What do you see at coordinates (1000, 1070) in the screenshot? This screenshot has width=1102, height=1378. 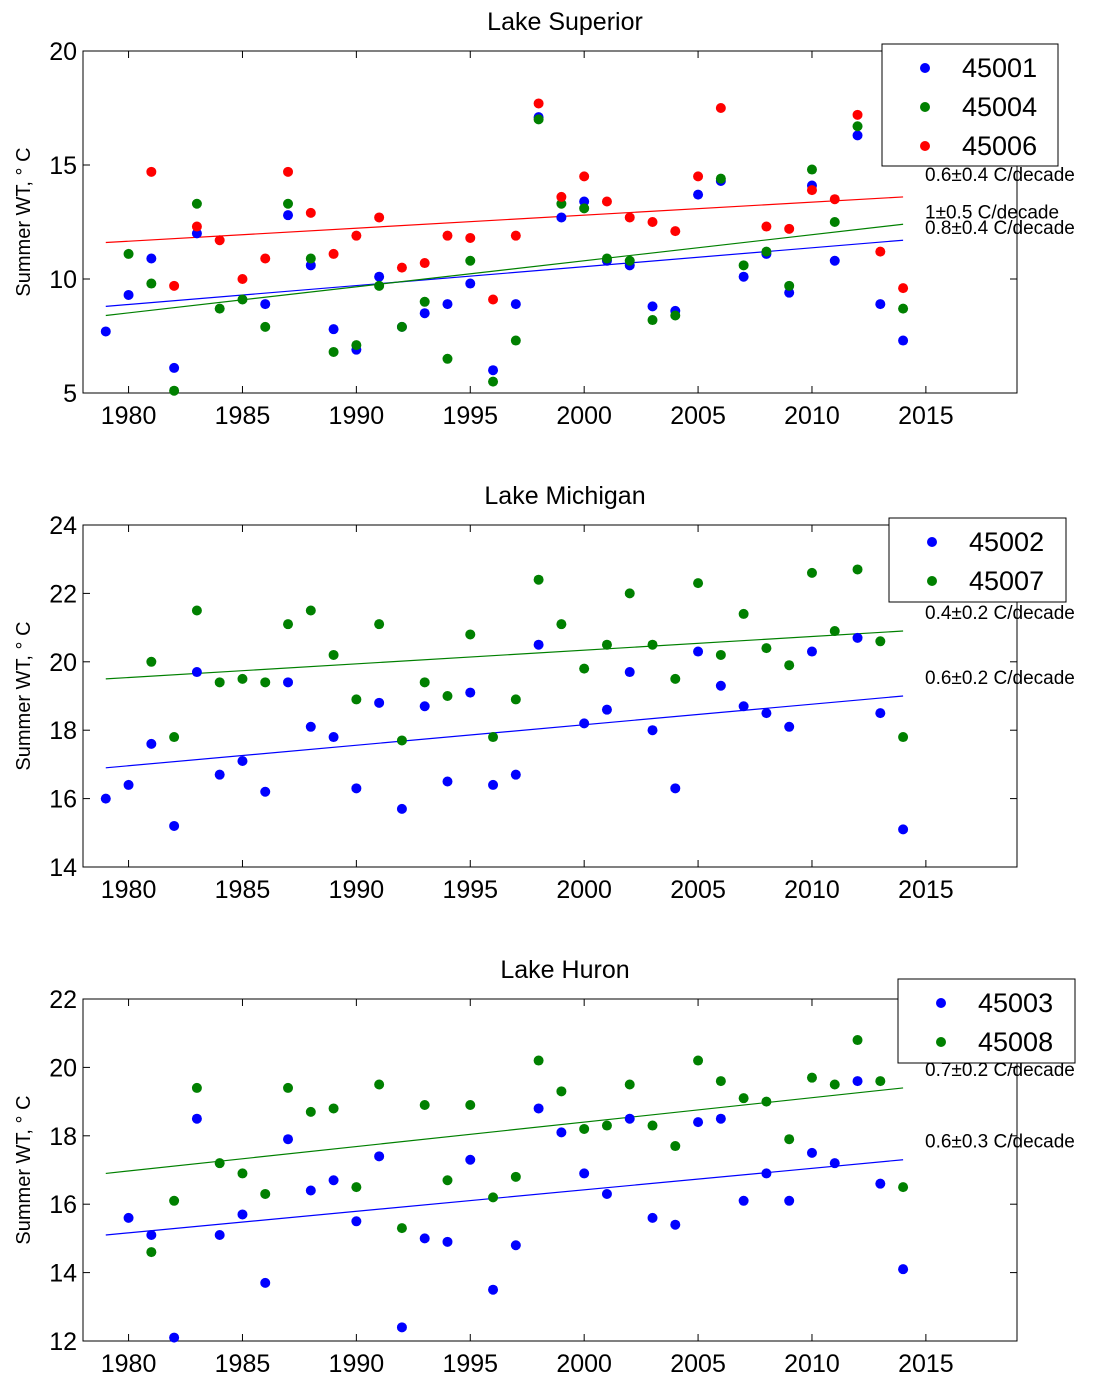 I see `trend-annotation-45008: 0.7±0.2 C/decade` at bounding box center [1000, 1070].